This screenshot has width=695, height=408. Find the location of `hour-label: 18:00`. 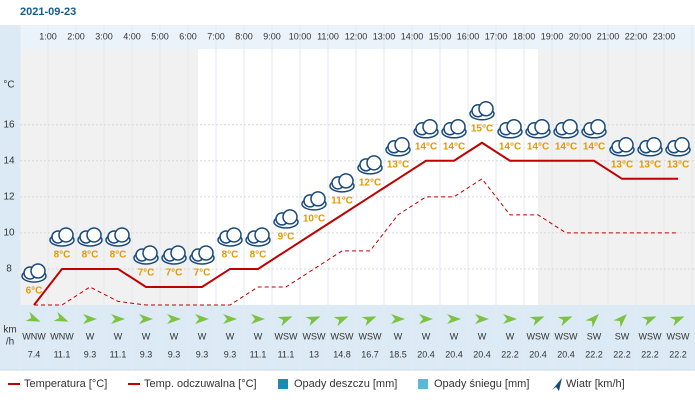

hour-label: 18:00 is located at coordinates (524, 36).